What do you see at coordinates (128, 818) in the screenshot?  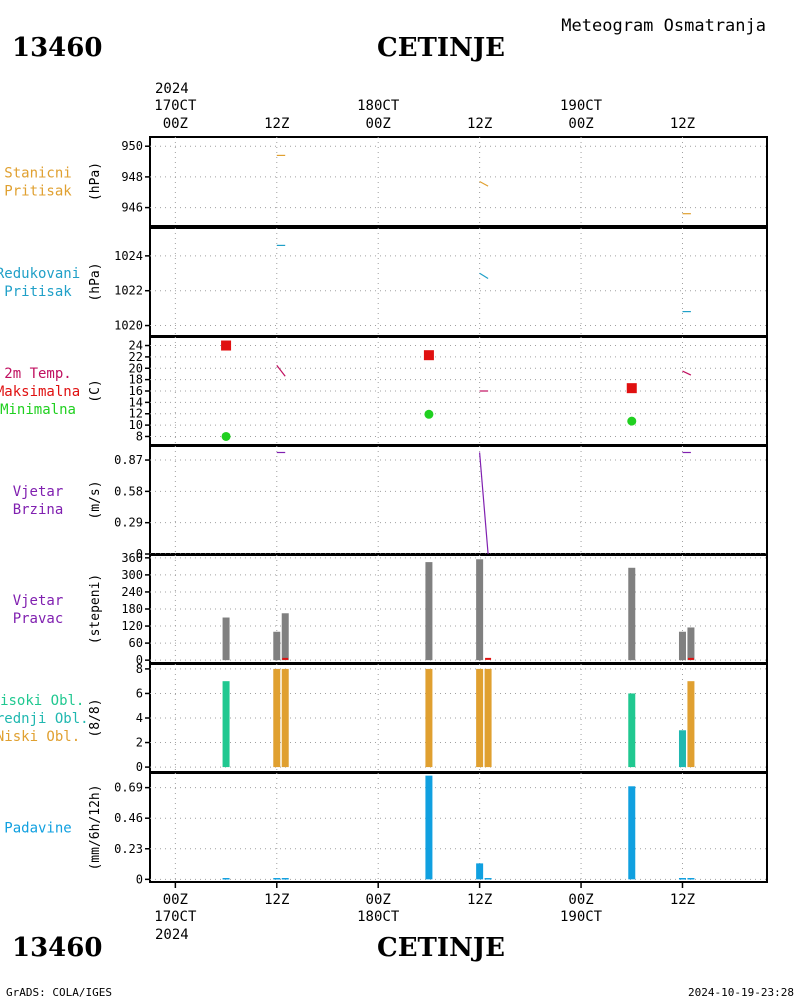 I see `y-tick-label: 0.46` at bounding box center [128, 818].